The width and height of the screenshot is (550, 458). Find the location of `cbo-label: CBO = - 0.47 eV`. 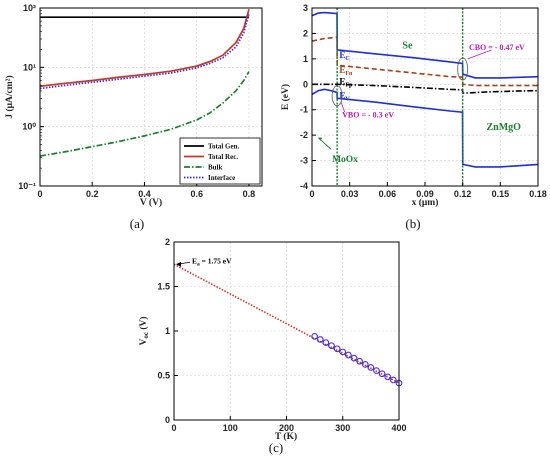

cbo-label: CBO = - 0.47 eV is located at coordinates (497, 47).